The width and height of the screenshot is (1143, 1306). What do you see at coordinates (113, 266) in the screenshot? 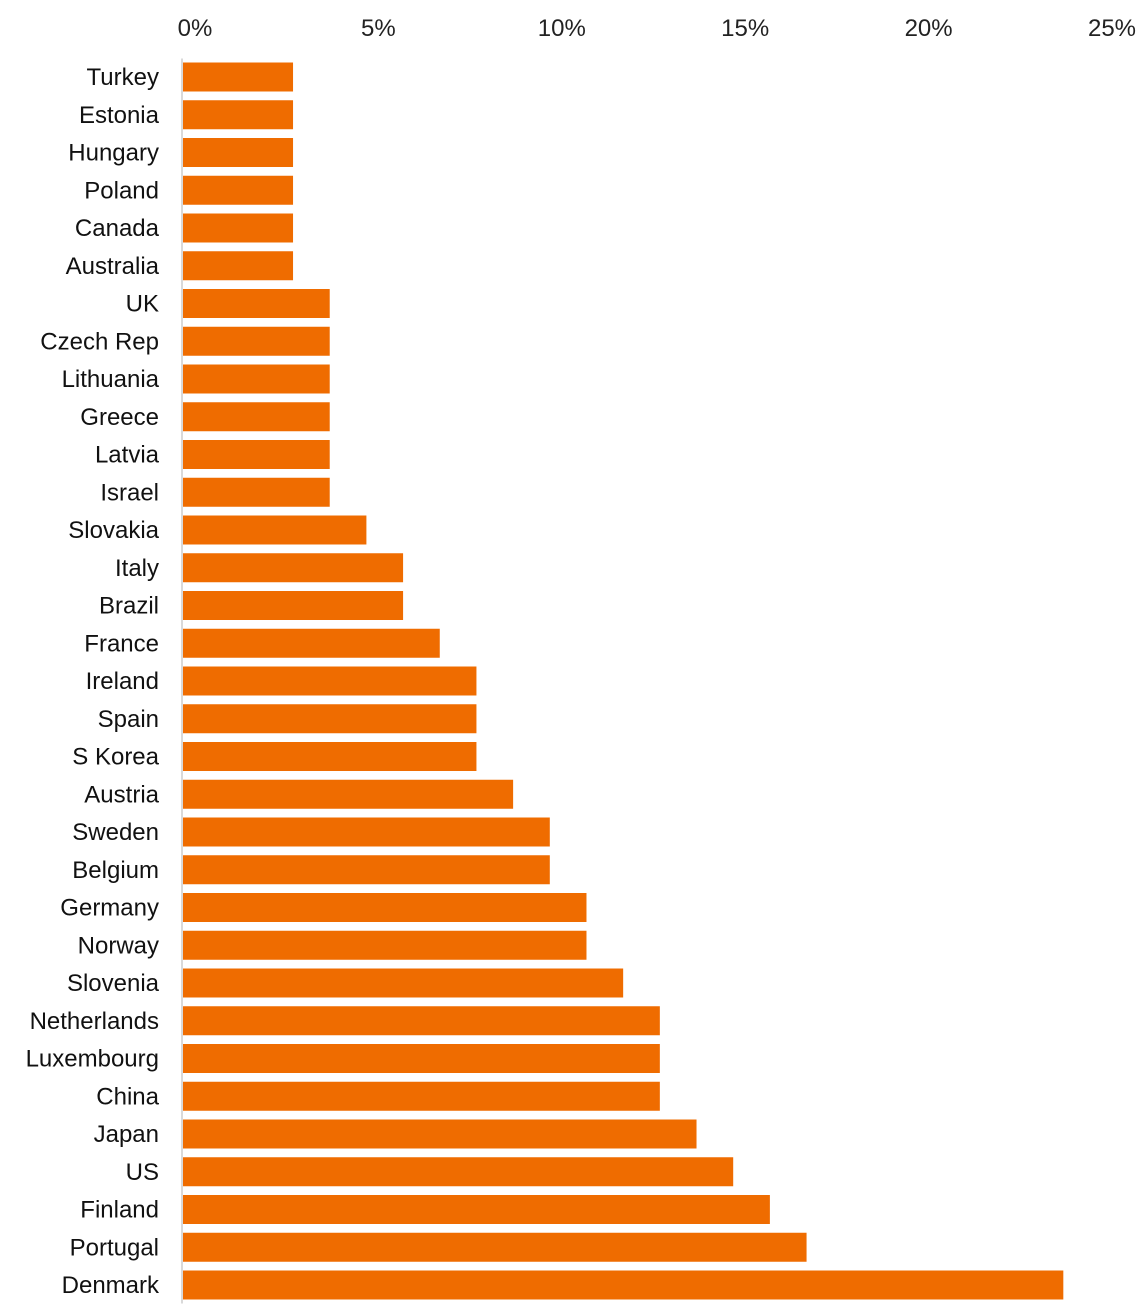
I see `category-label: Australia` at bounding box center [113, 266].